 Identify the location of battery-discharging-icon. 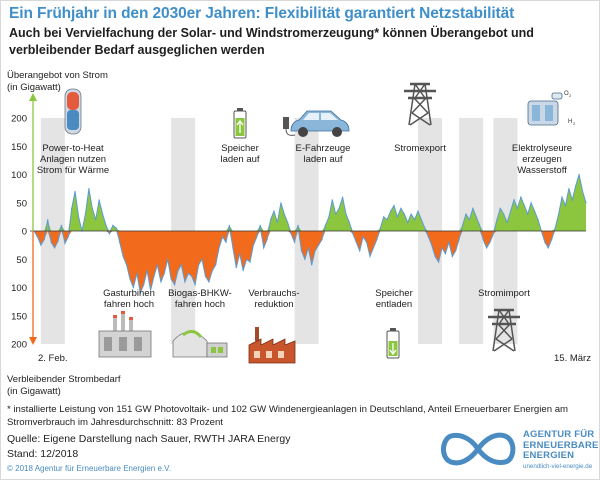
(393, 343).